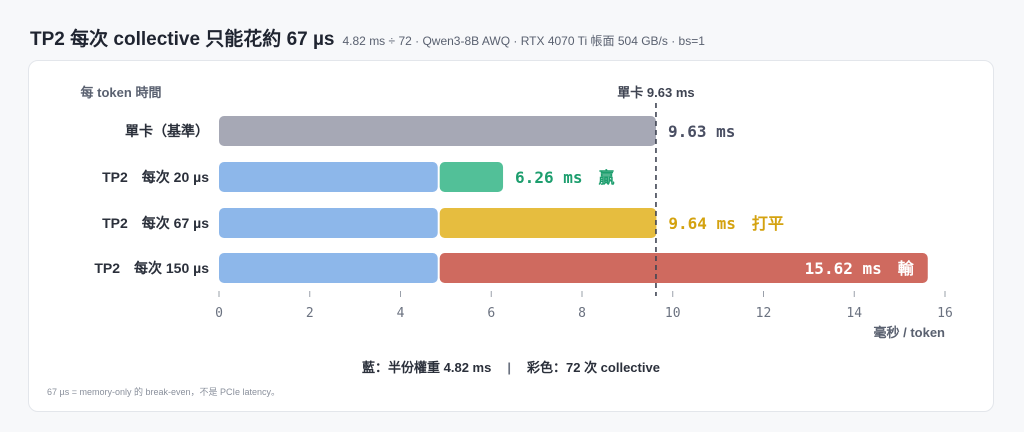 Image resolution: width=1024 pixels, height=432 pixels. What do you see at coordinates (909, 332) in the screenshot?
I see `x-axis-label: 毫秒 / token` at bounding box center [909, 332].